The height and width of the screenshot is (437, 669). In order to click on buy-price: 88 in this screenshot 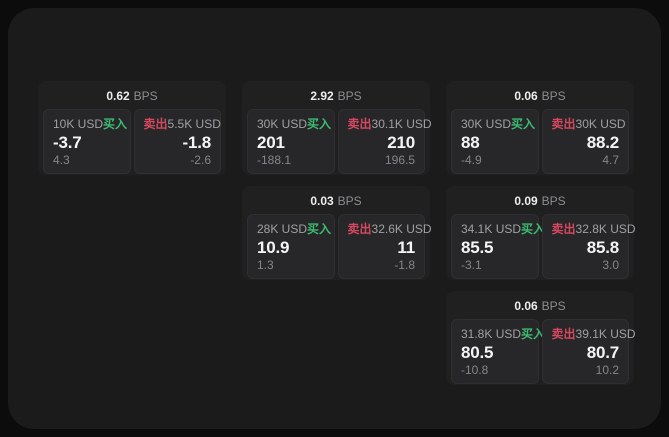, I will do `click(470, 142)`.